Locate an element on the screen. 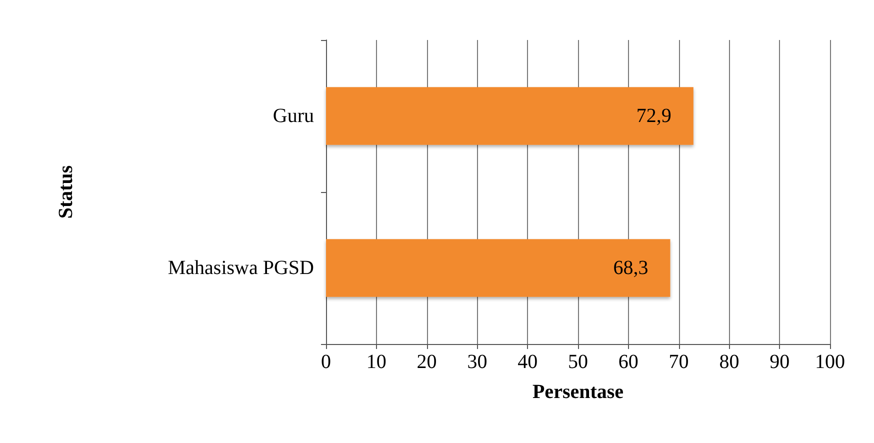  x-tick-label: 100 is located at coordinates (830, 362).